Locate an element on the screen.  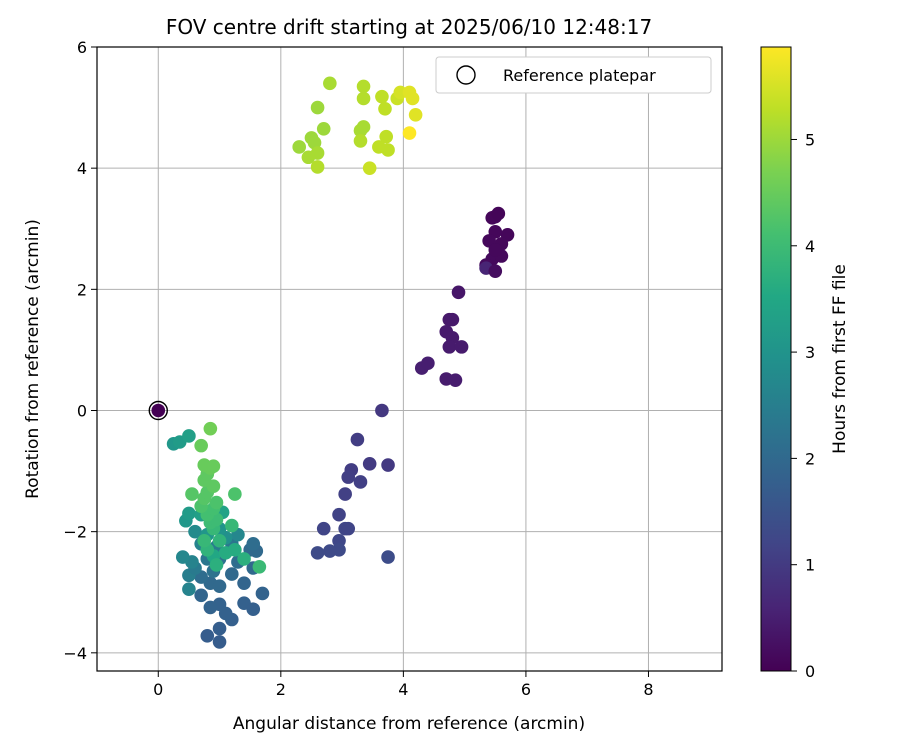
y-tick-label: −2 is located at coordinates (75, 532).